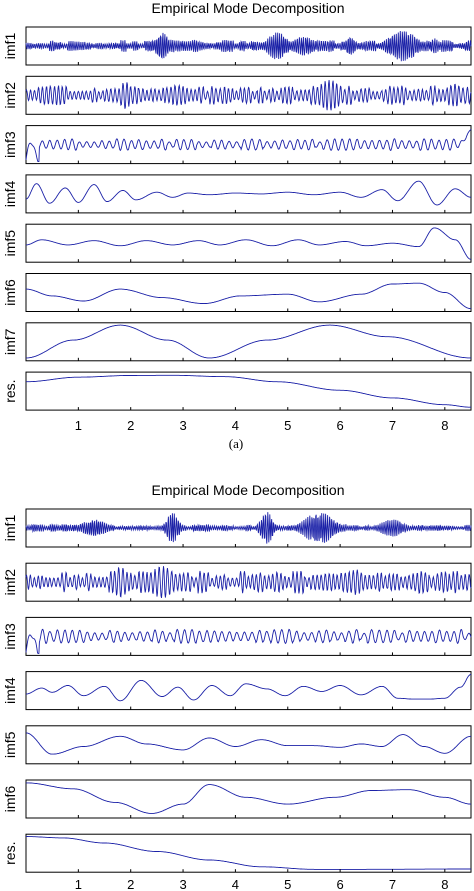 The height and width of the screenshot is (891, 474). I want to click on chart-b-title: Empirical Mode Decomposition, so click(248, 490).